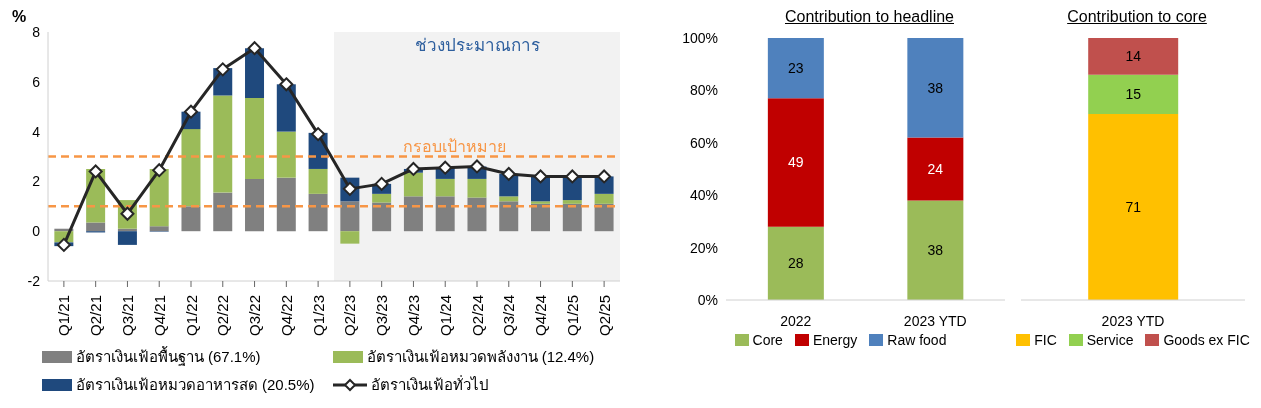 Image resolution: width=1261 pixels, height=408 pixels. Describe the element at coordinates (36, 181) in the screenshot. I see `y-tick-label: 2` at that location.